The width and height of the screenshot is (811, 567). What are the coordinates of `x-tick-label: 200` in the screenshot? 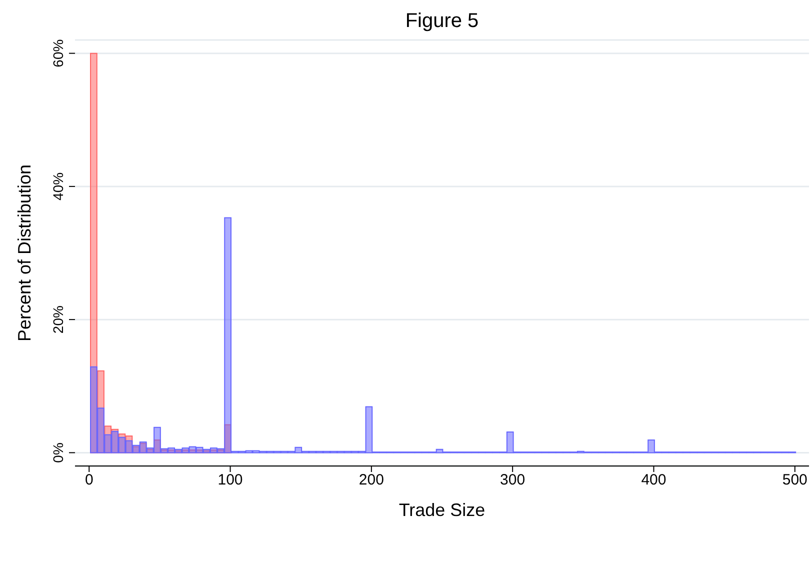 It's located at (371, 480).